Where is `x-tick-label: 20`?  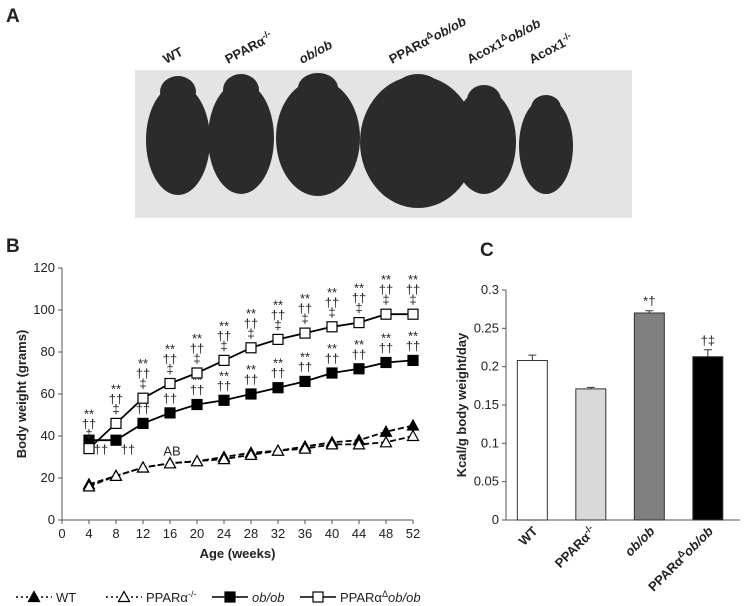
x-tick-label: 20 is located at coordinates (197, 533).